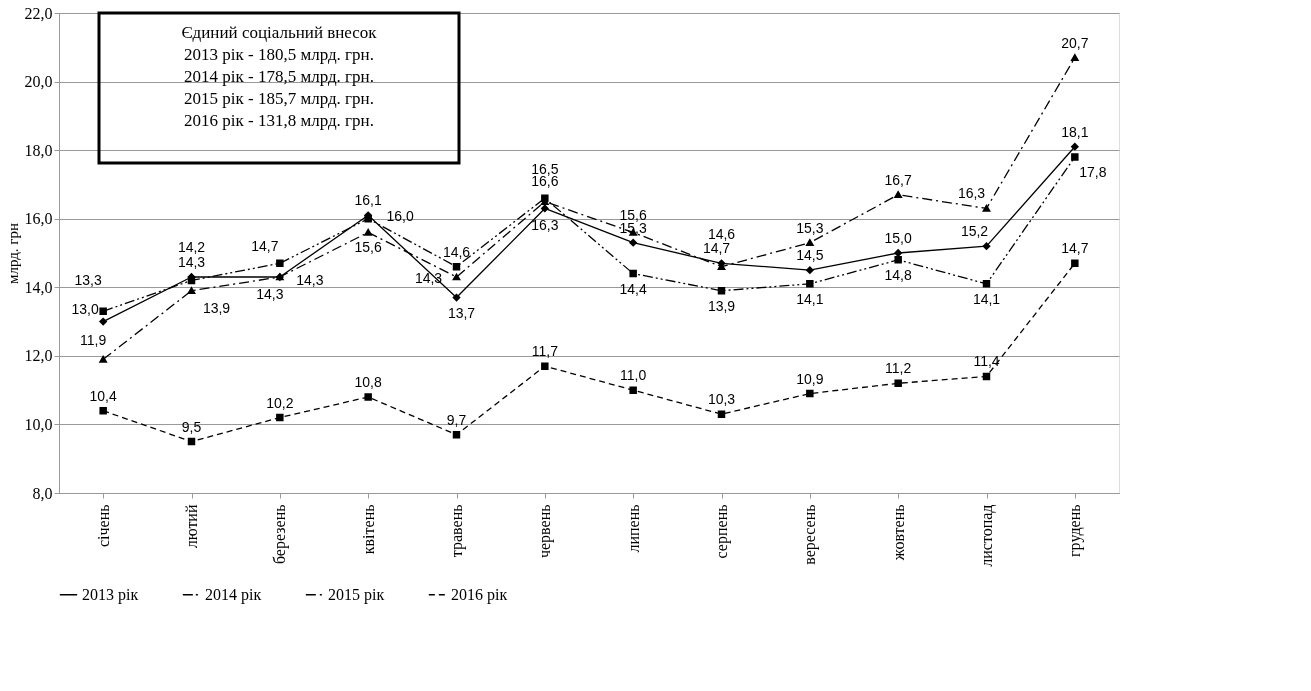  What do you see at coordinates (38, 424) in the screenshot?
I see `y-tick-label: 10,0` at bounding box center [38, 424].